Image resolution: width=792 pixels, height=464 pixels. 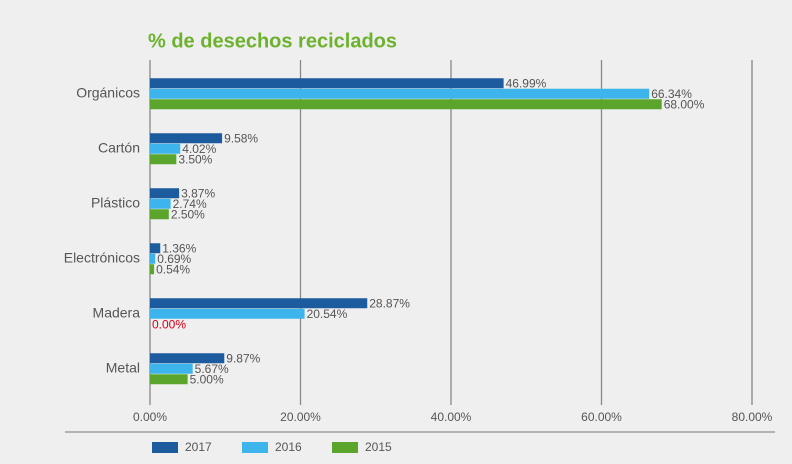 What do you see at coordinates (117, 313) in the screenshot?
I see `y-tick-label: Madera` at bounding box center [117, 313].